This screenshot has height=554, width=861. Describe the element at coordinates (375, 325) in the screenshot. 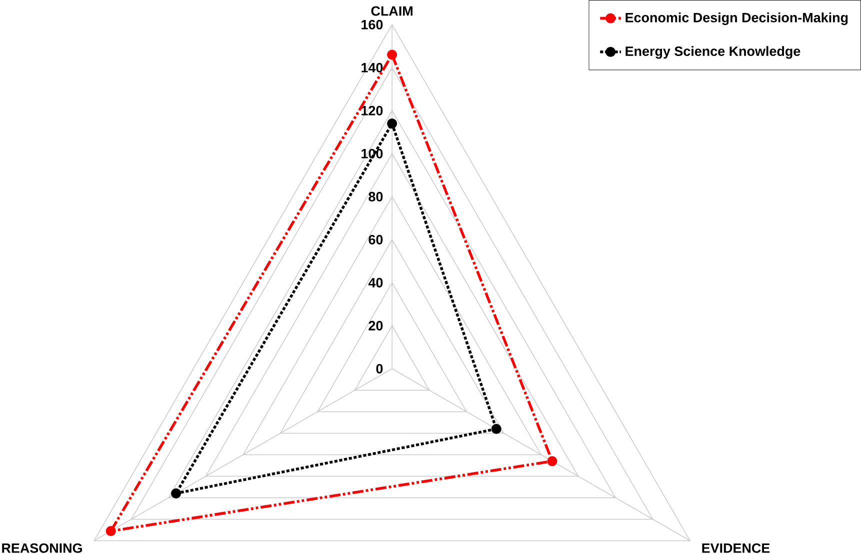

I see `y-tick-label: 20` at that location.